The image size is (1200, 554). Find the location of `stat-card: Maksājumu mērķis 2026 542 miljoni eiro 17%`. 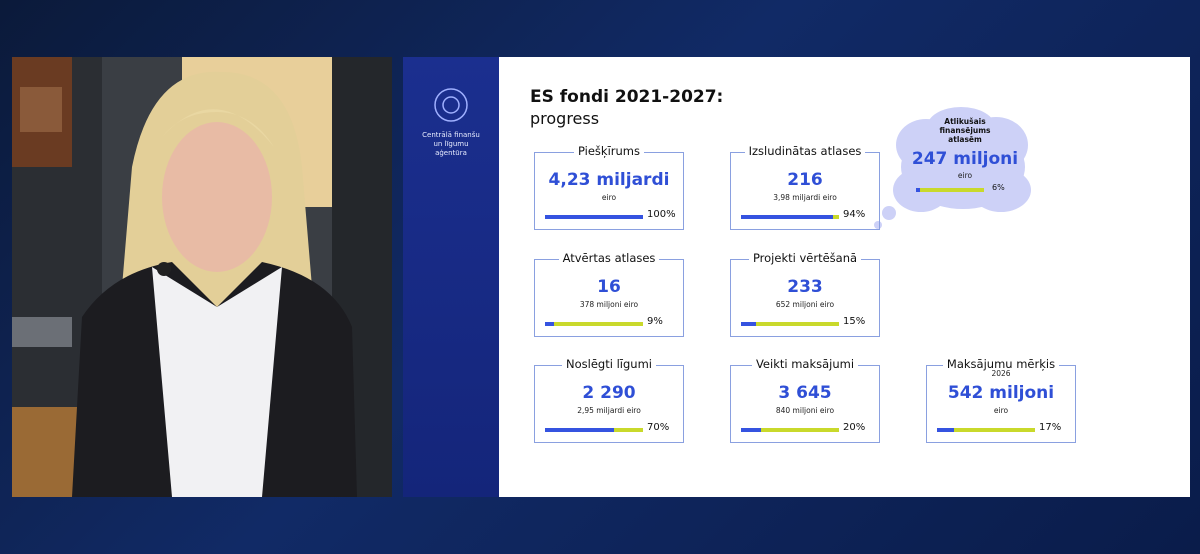

stat-card: Maksājumu mērķis 2026 542 miljoni eiro 17% is located at coordinates (1001, 400).